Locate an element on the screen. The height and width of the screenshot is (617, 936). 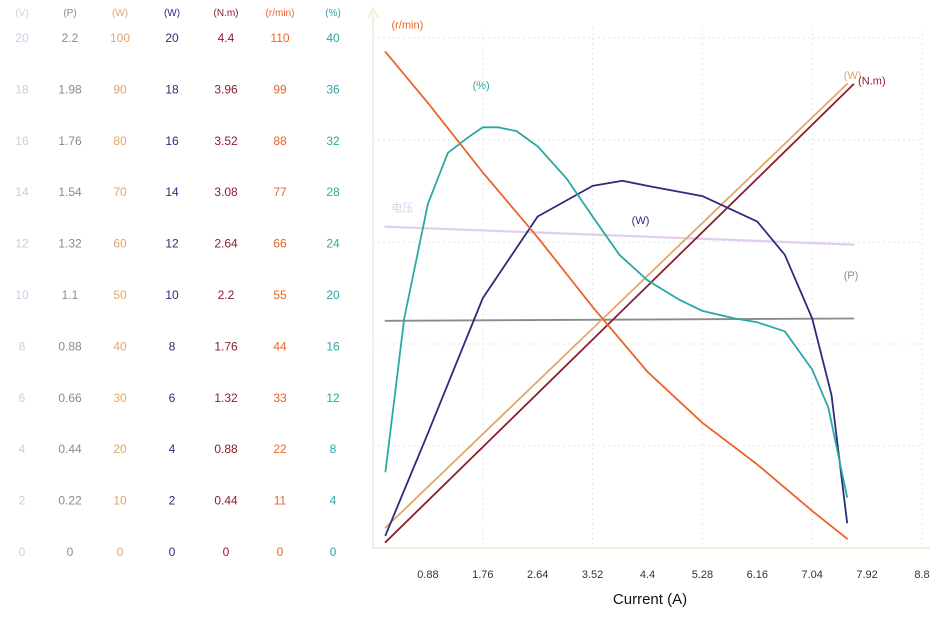
series-label: (N.m) is located at coordinates (872, 81).